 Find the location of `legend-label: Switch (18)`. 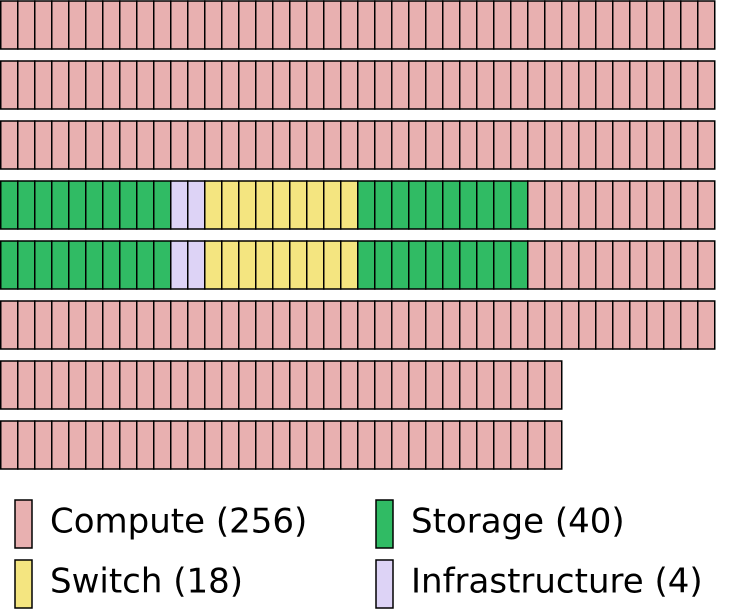

legend-label: Switch (18) is located at coordinates (146, 582).